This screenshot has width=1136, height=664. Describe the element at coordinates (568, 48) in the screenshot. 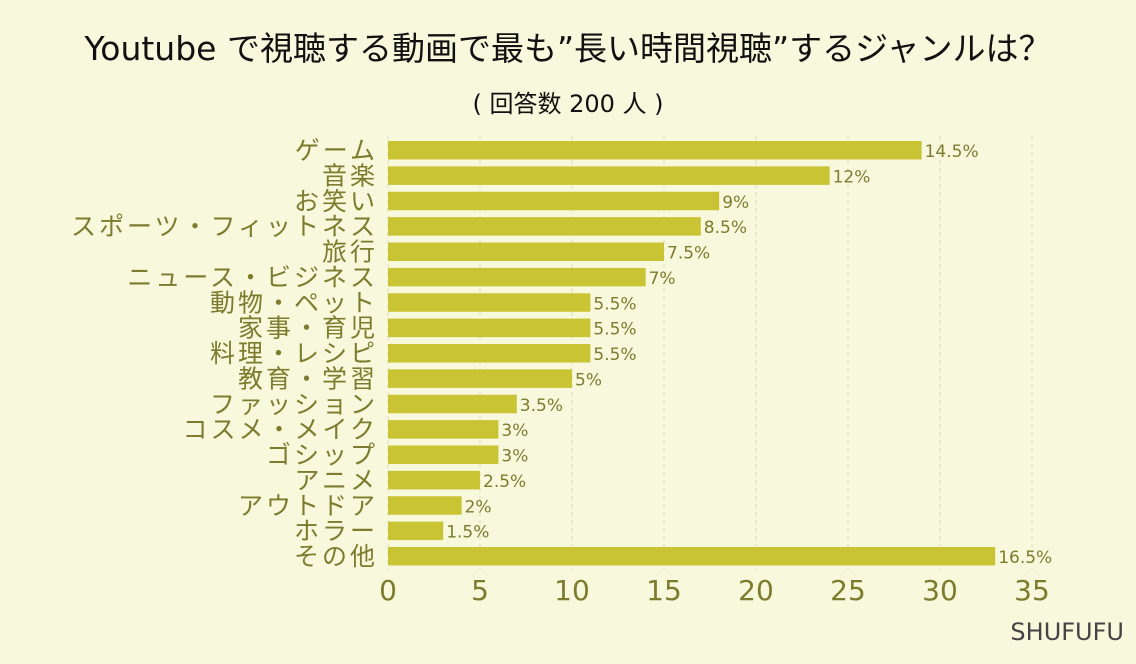

I see `chart-title: Youtube で視聴する動画で最も”長い時間視聴”するジャンルは？` at that location.